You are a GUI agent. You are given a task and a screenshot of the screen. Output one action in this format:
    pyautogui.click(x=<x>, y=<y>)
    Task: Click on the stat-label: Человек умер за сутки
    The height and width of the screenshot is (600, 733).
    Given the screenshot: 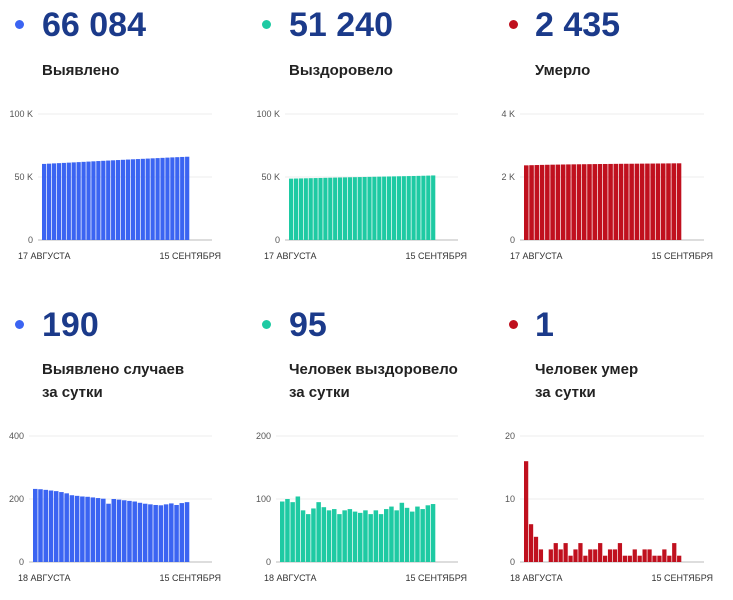 What is the action you would take?
    pyautogui.click(x=586, y=381)
    